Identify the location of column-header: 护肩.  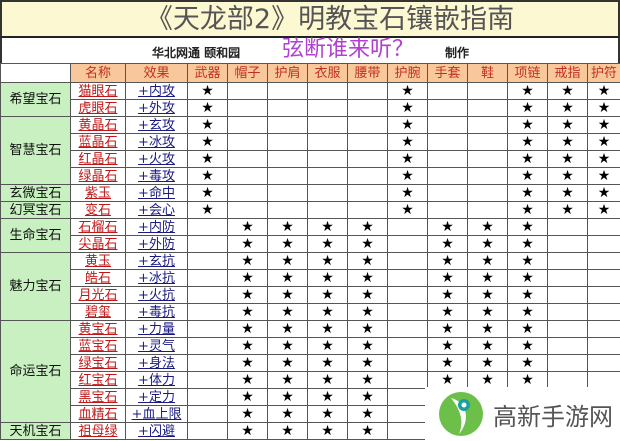
(287, 73).